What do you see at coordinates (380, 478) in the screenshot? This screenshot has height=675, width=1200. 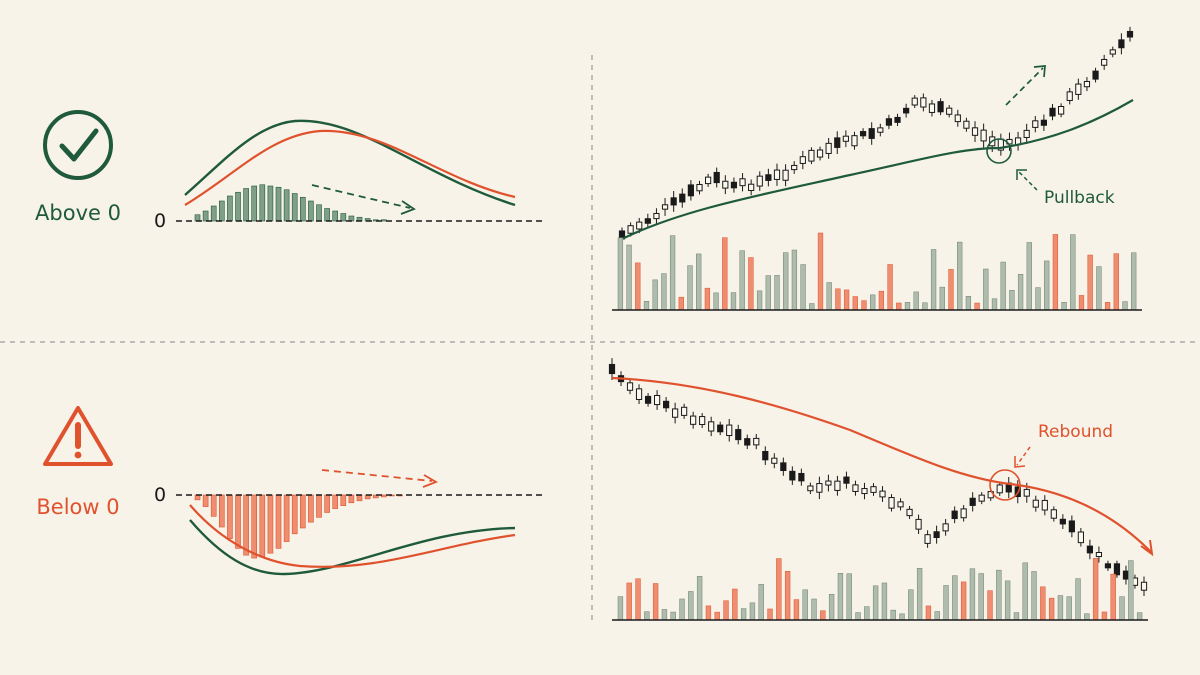 I see `fading-arrow-bottom` at bounding box center [380, 478].